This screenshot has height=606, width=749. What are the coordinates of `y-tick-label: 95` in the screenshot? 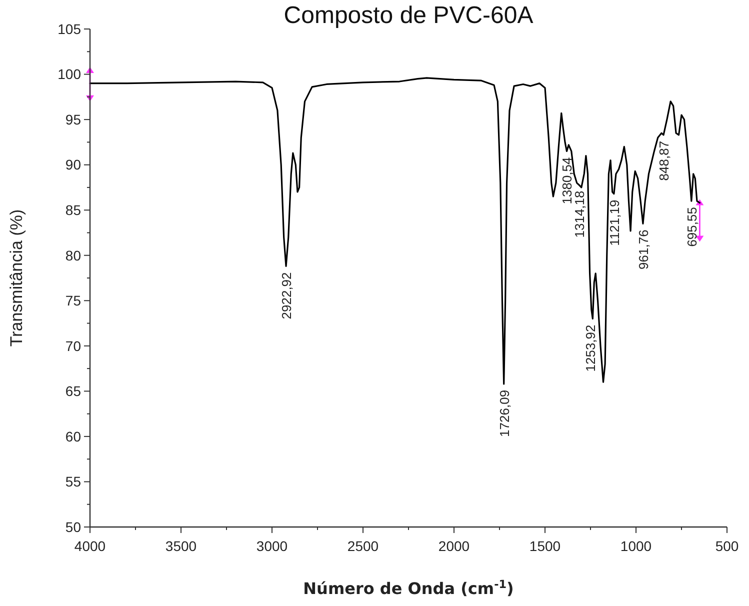 It's located at (73, 119).